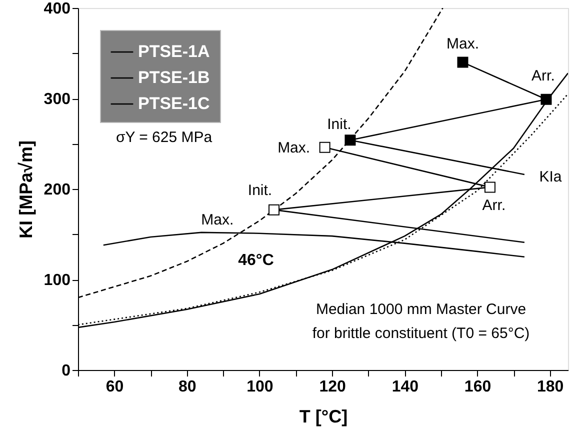  What do you see at coordinates (421, 321) in the screenshot?
I see `annotation: Median 1000 mm Master Curve for brittle constituent (T0 = 65°C)` at bounding box center [421, 321].